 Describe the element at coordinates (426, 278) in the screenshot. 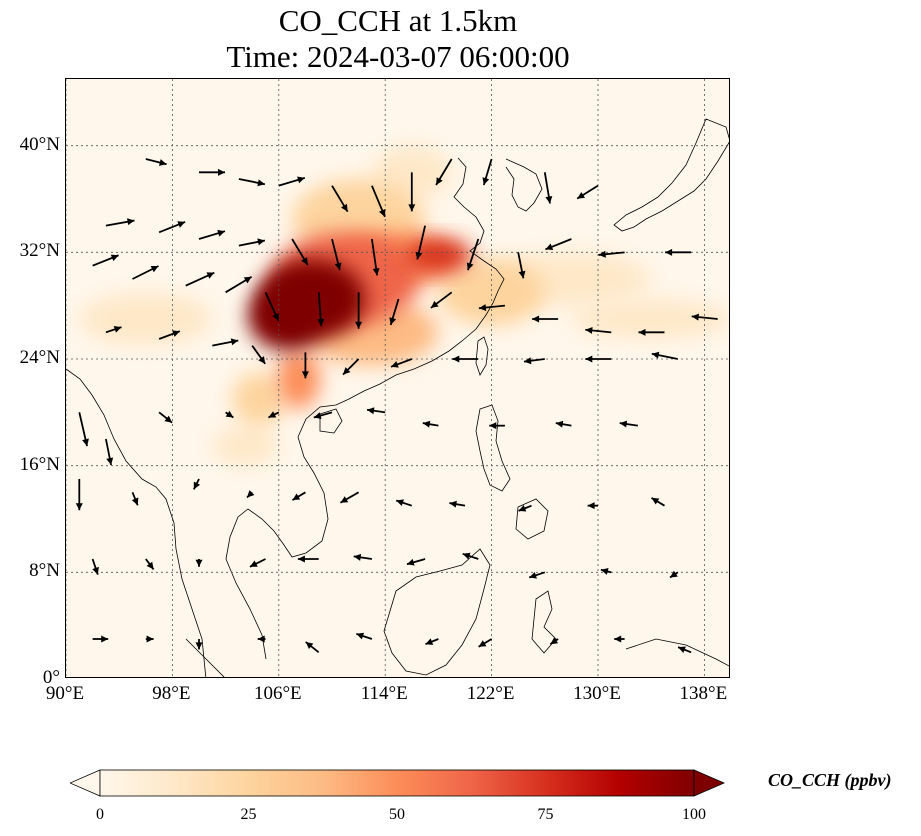

I see `coastline-china` at that location.